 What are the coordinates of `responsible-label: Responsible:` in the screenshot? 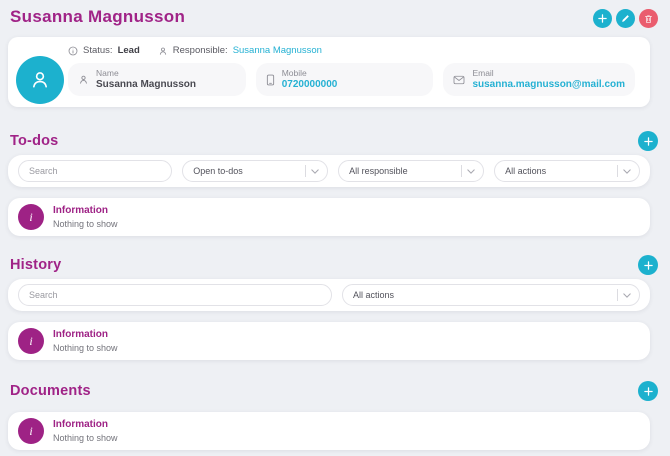 It's located at (200, 50).